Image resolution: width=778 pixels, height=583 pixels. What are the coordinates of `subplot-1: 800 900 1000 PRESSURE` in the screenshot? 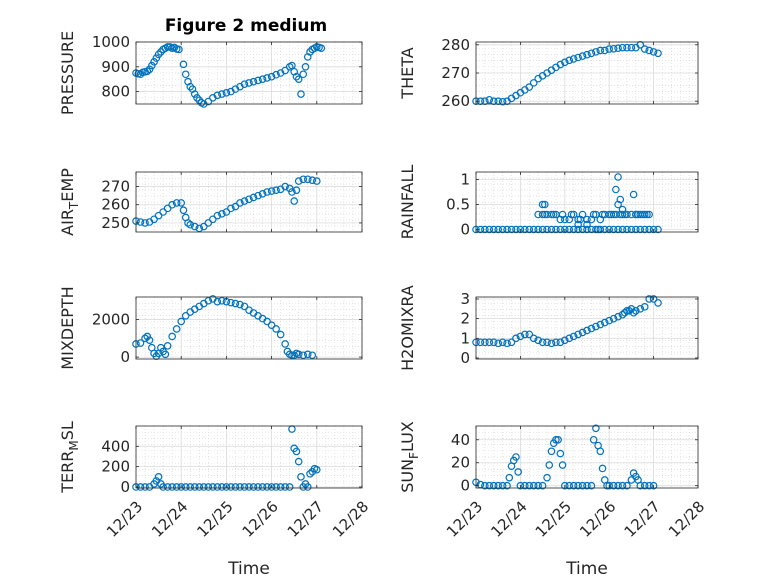 It's located at (210, 73).